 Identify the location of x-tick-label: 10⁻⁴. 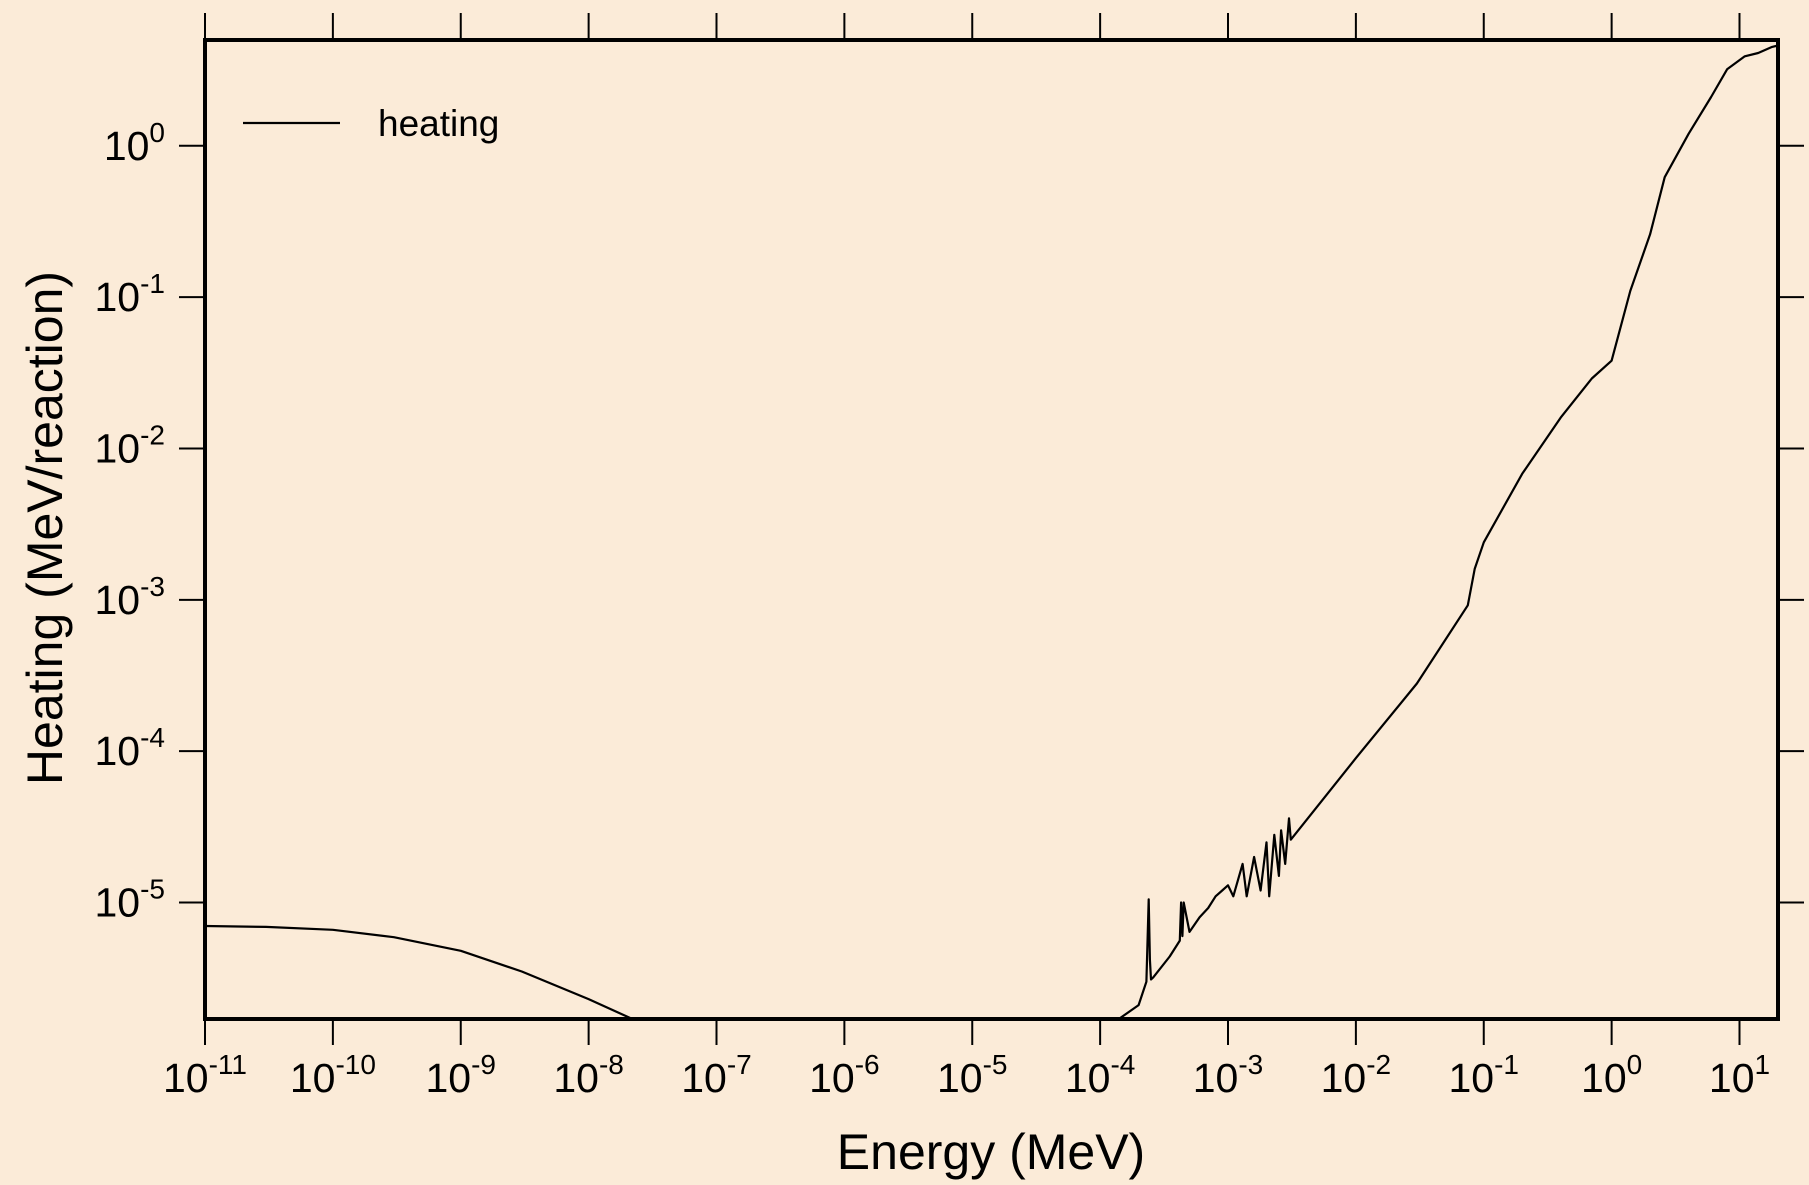
(1100, 1075).